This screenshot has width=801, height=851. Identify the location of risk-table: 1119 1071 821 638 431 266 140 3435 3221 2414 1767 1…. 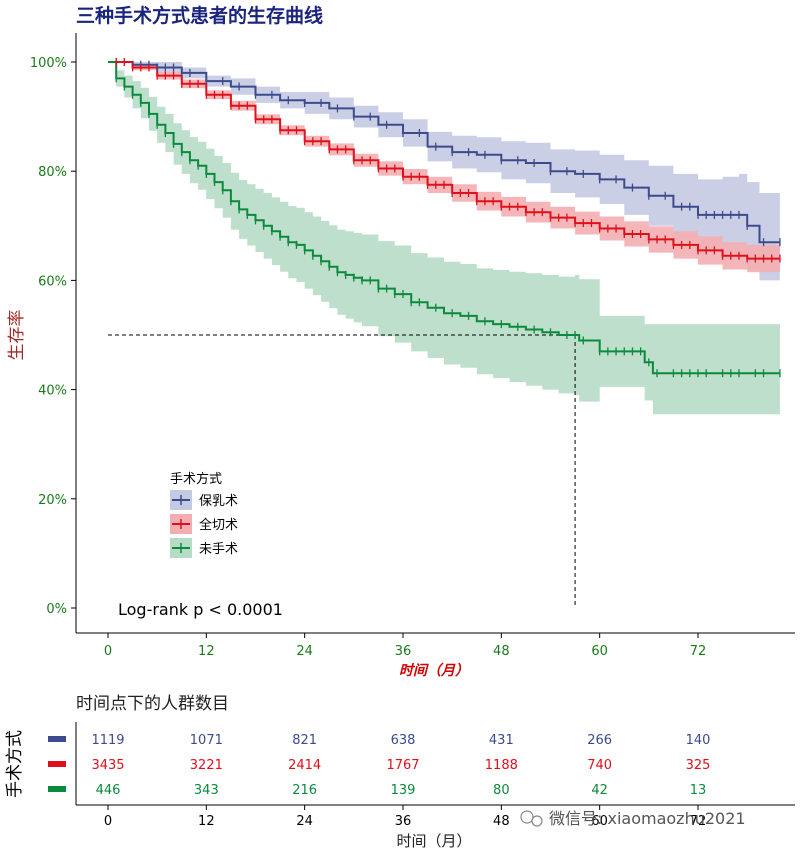
(379, 765).